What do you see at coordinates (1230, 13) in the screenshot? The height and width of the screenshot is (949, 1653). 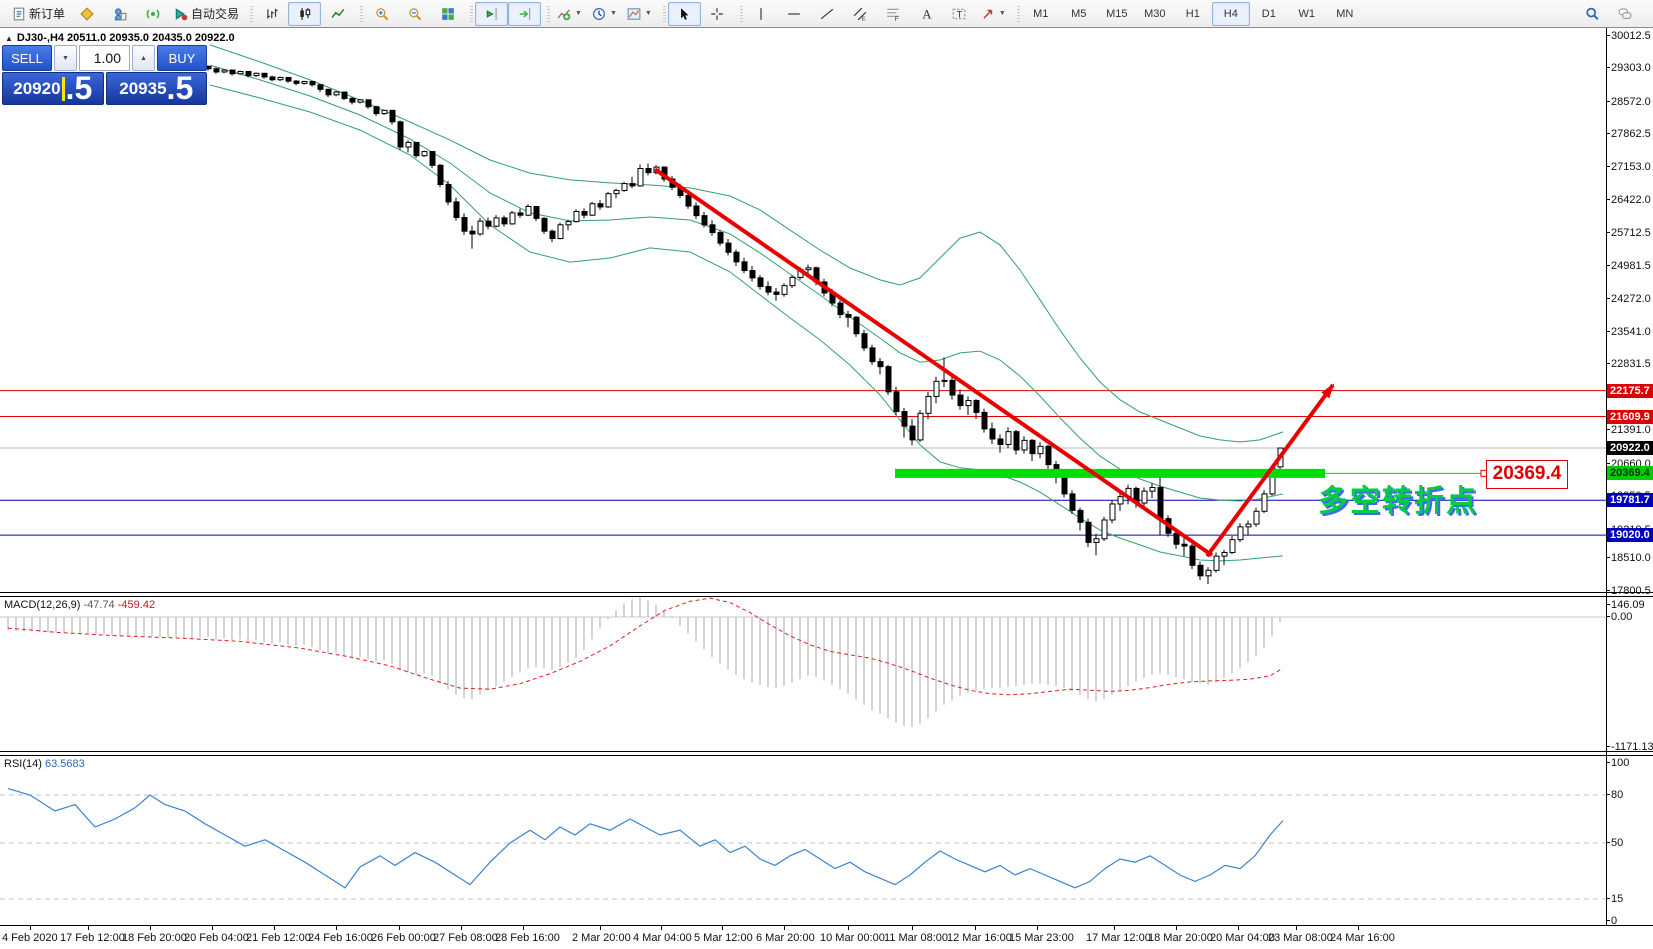 I see `timeframe-button-h4: H4` at bounding box center [1230, 13].